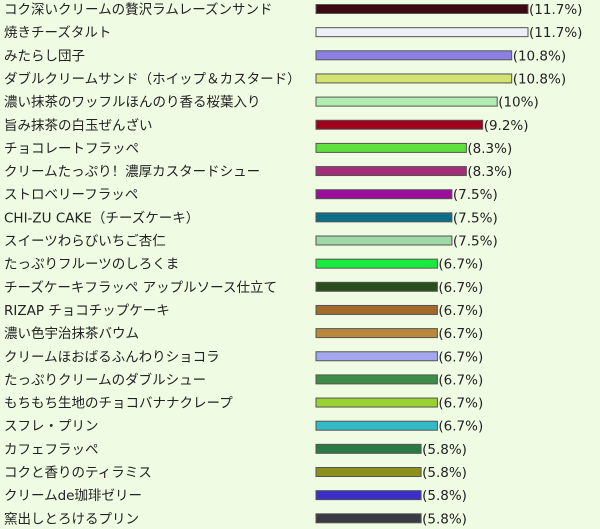 This screenshot has height=529, width=600. What do you see at coordinates (101, 218) in the screenshot?
I see `category-label: CHI-ZU CAKE（チーズケーキ）` at bounding box center [101, 218].